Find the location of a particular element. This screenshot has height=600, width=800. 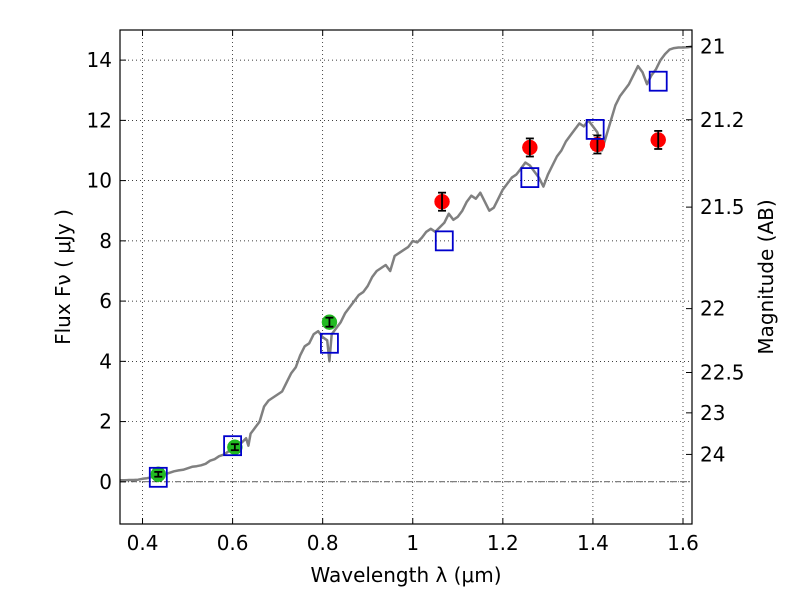

x-tick-label-5: 1.4 is located at coordinates (593, 543).